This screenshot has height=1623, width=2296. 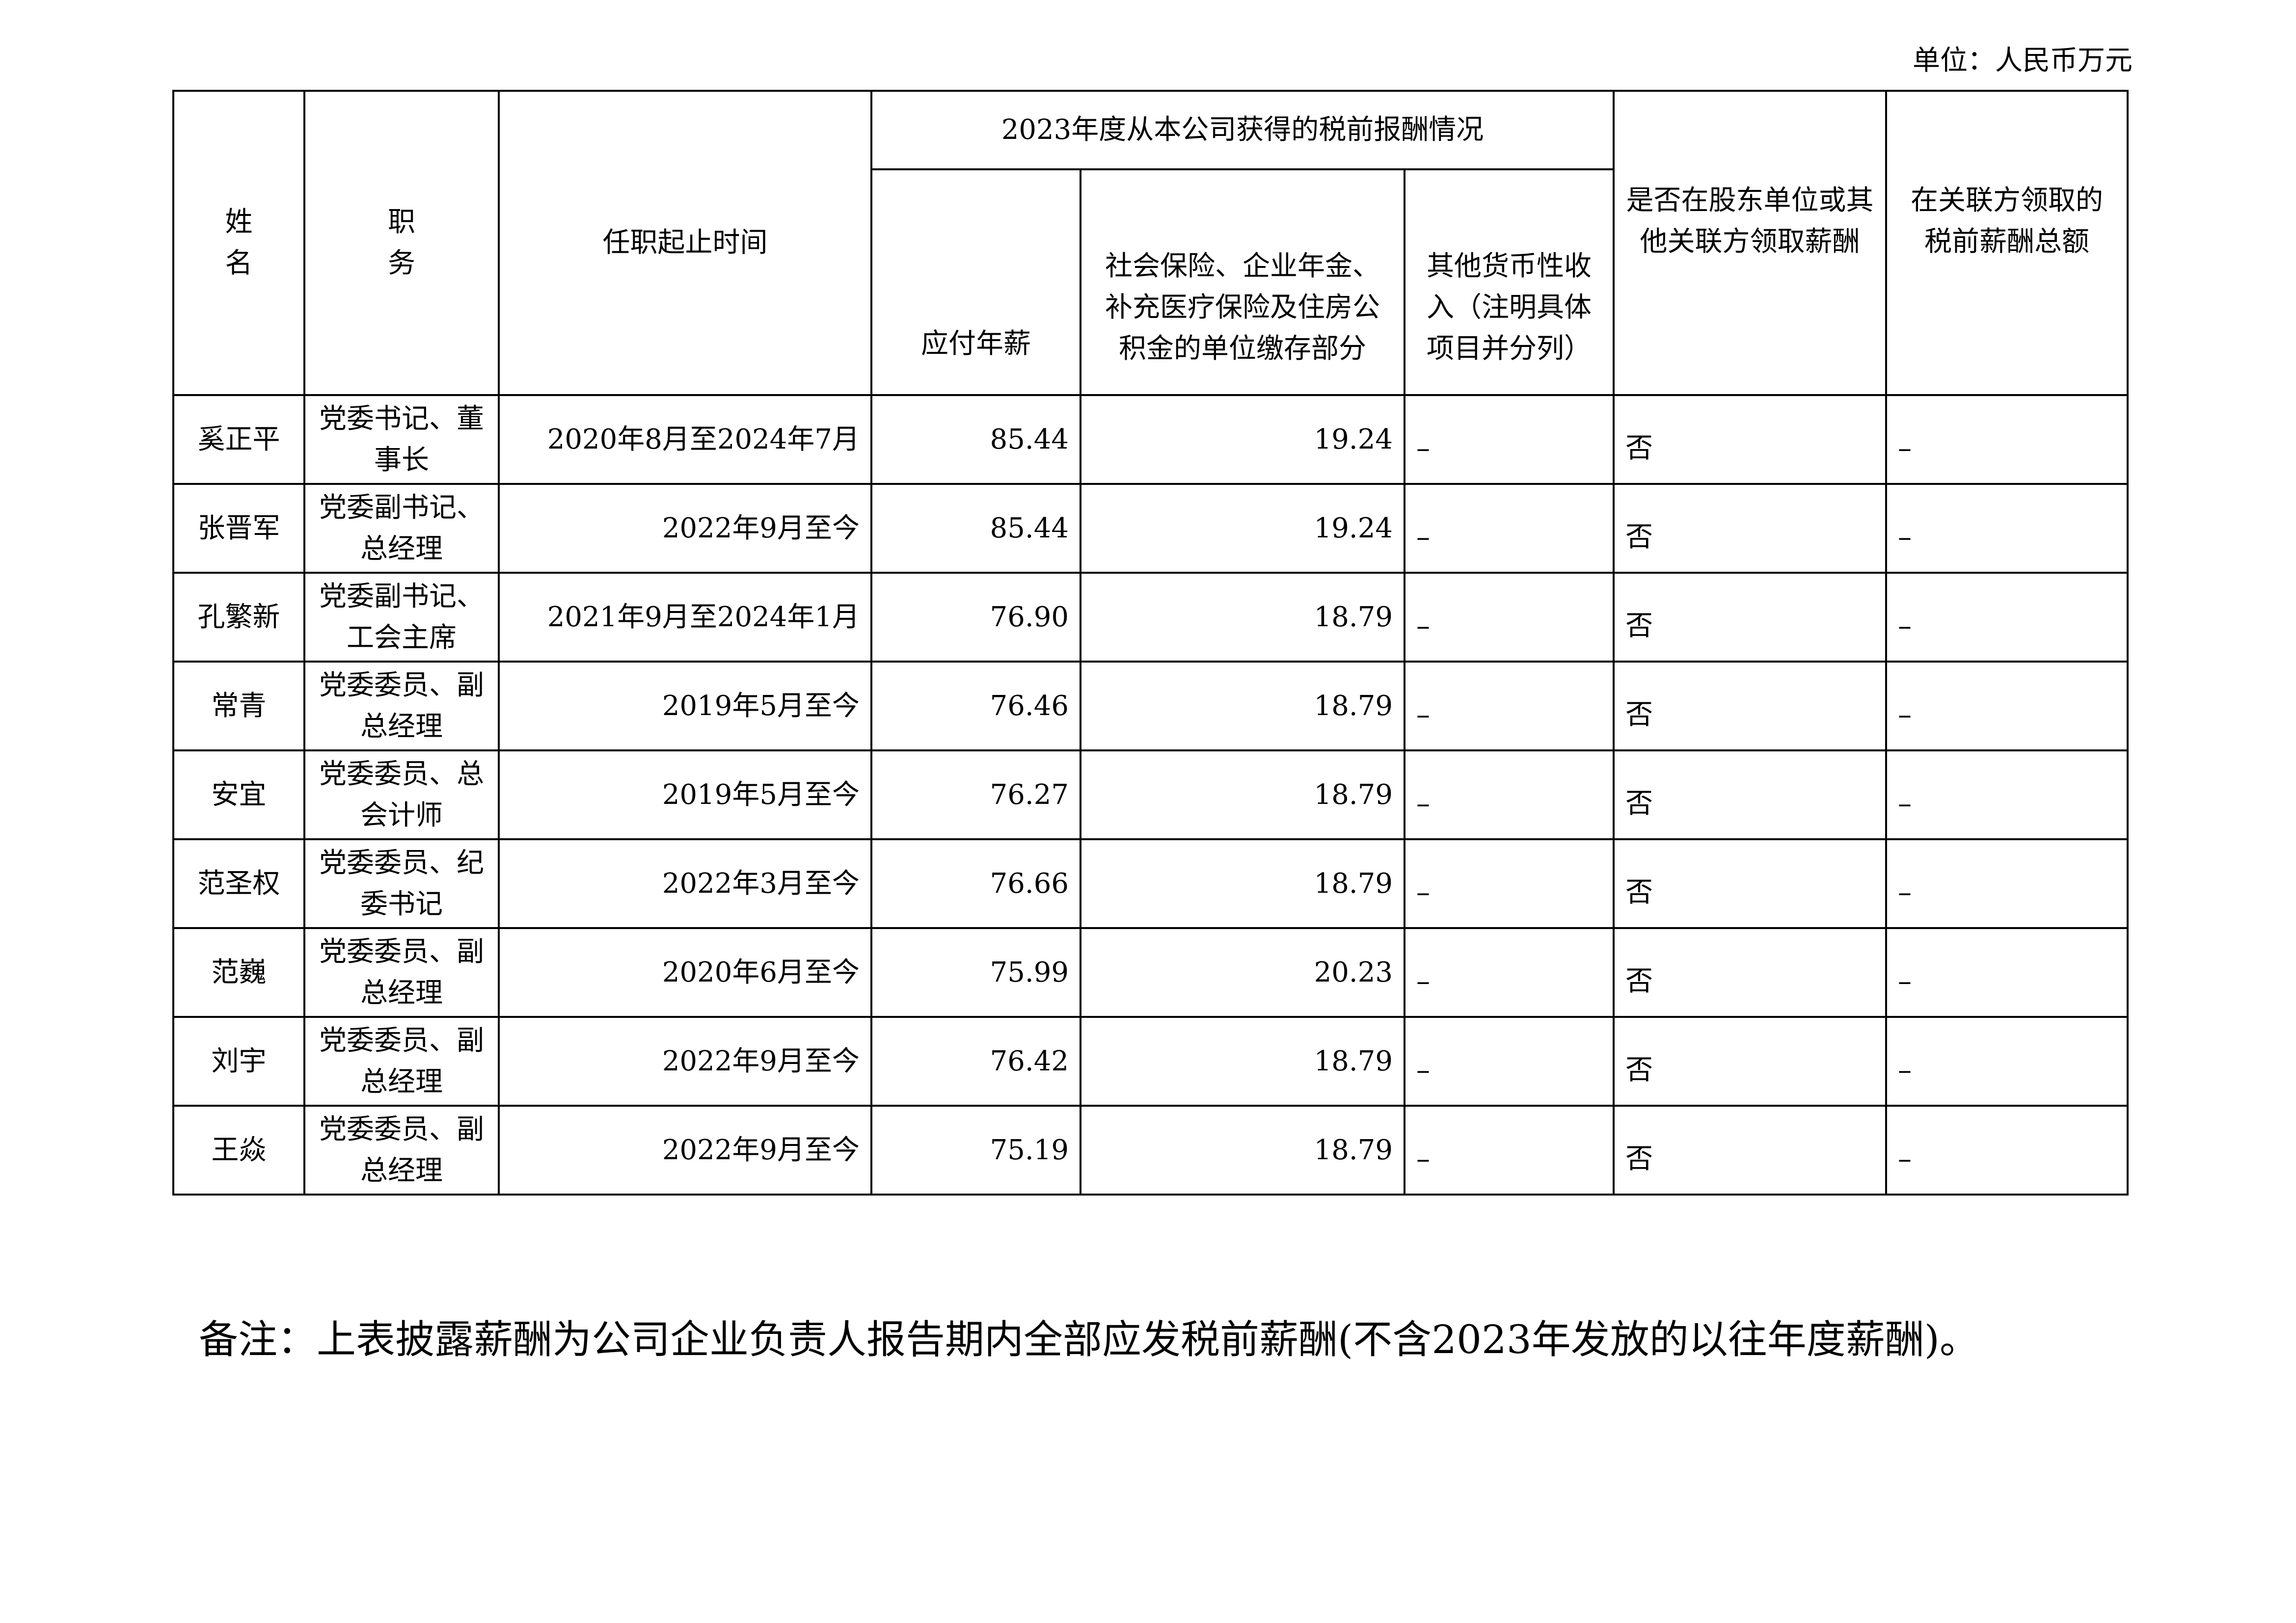 I want to click on cell-salary: 75.99, so click(x=975, y=972).